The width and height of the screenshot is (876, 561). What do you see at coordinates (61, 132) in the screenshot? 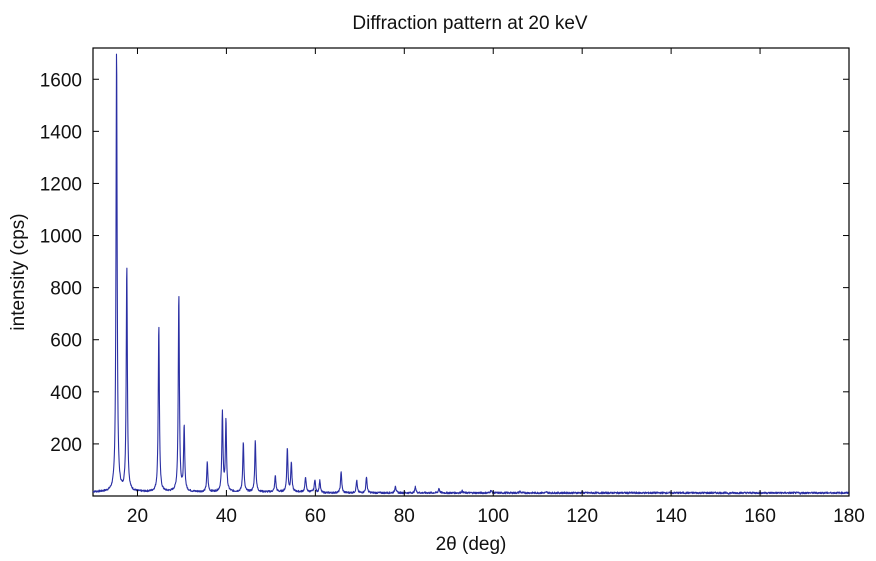
I see `y-tick-label: 1400` at bounding box center [61, 132].